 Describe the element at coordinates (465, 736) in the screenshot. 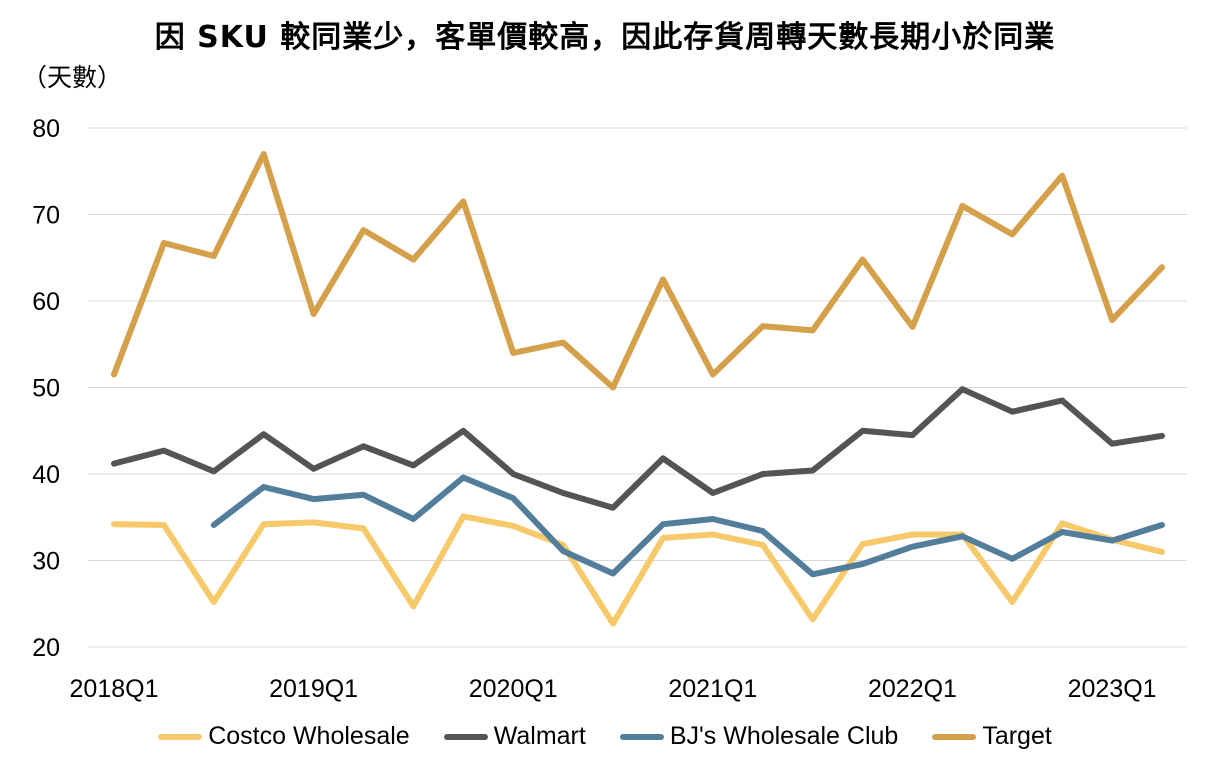

I see `legend-swatch-walmart` at that location.